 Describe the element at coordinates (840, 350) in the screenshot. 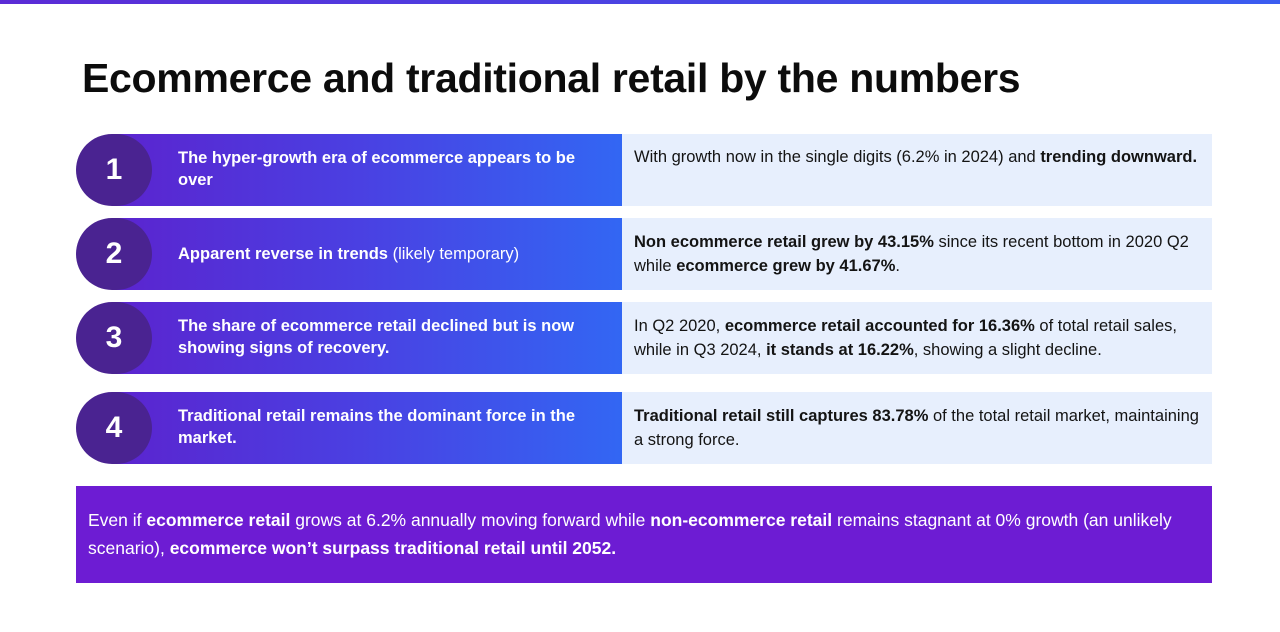

I see `bold-text-segment: it stands at 16.22%` at that location.